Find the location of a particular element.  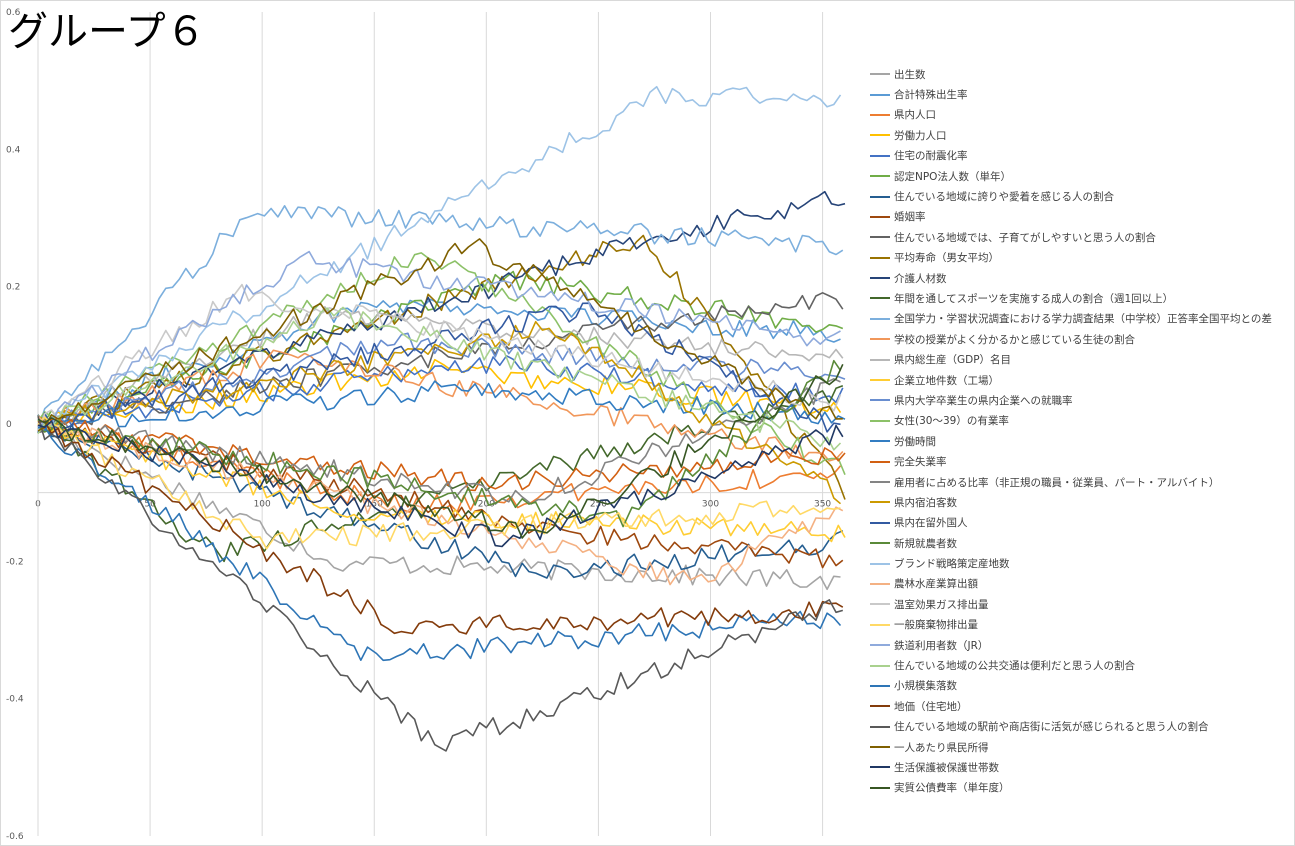

legend-label: 住んでいる地域に誇りや愛着を感じる人の割合 is located at coordinates (1004, 196).